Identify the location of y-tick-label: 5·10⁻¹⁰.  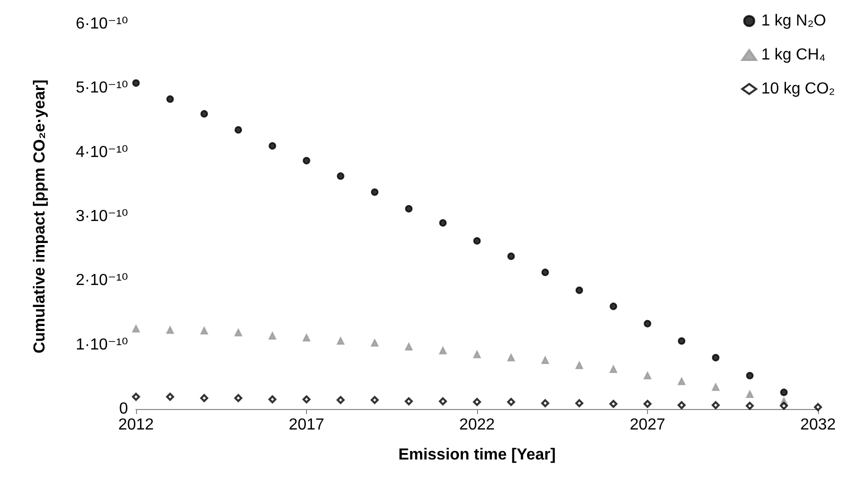
(102, 88).